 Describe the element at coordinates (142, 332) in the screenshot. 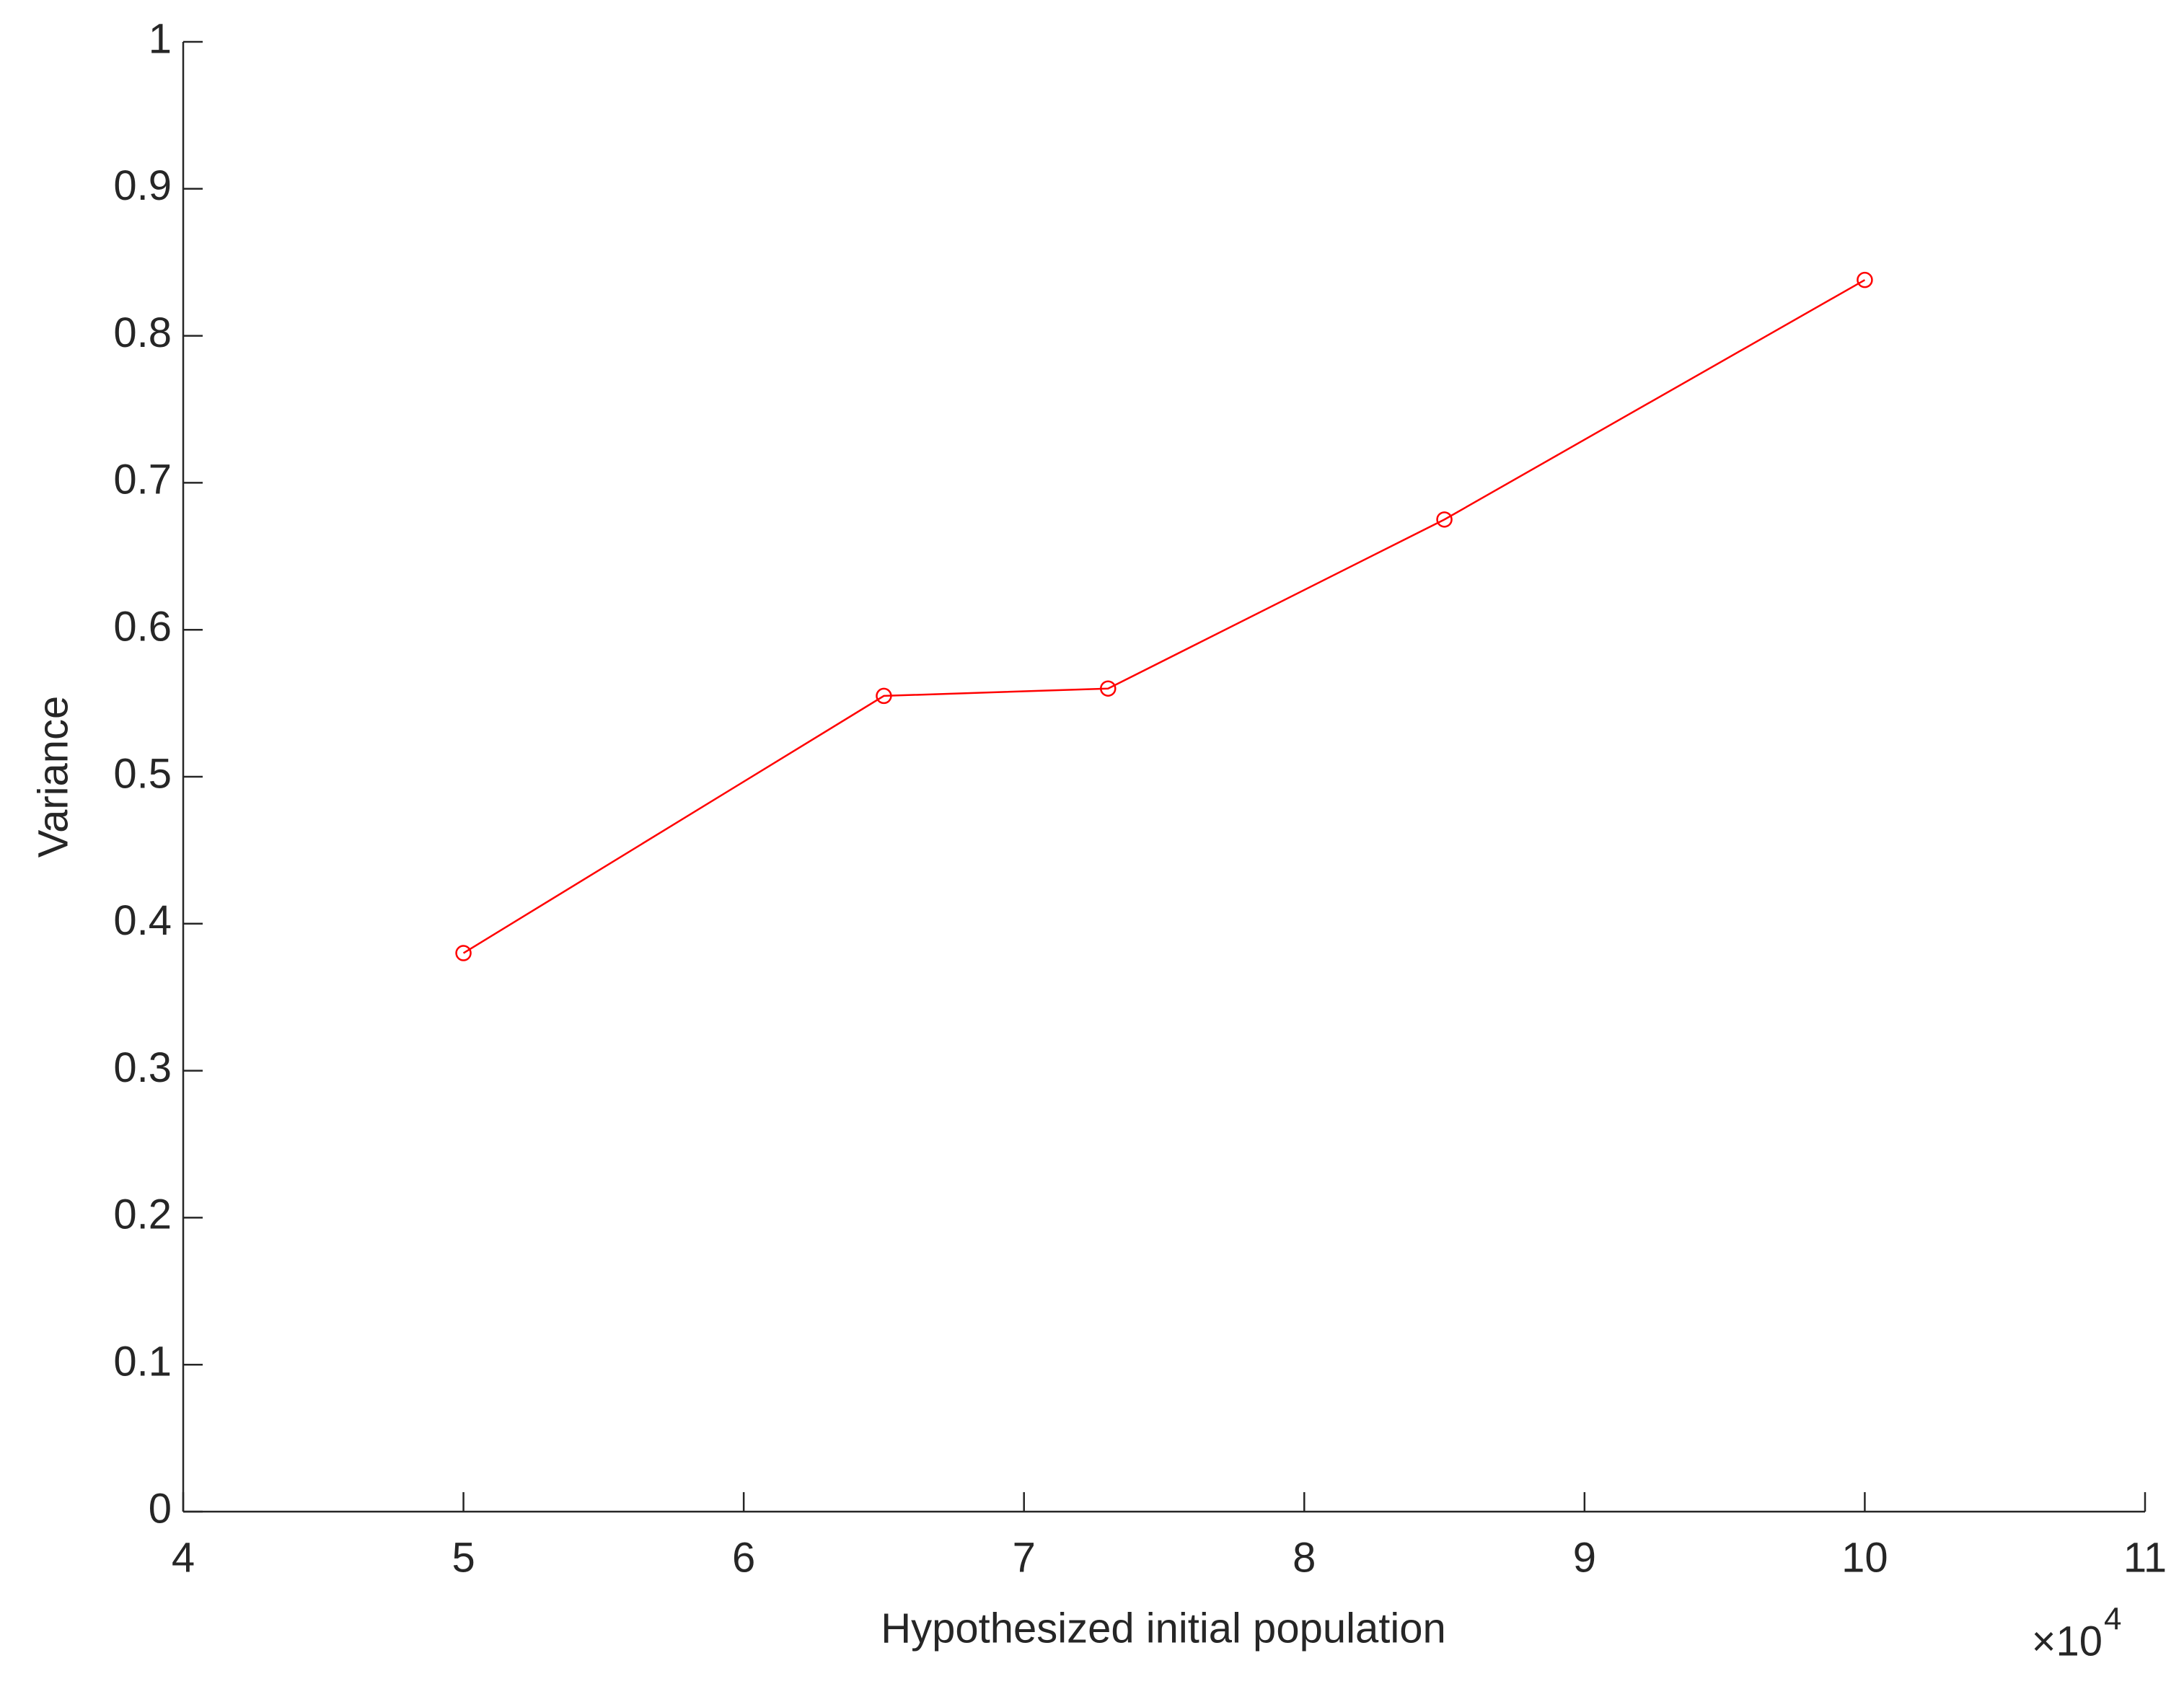

I see `y-tick-label: 0.8` at that location.